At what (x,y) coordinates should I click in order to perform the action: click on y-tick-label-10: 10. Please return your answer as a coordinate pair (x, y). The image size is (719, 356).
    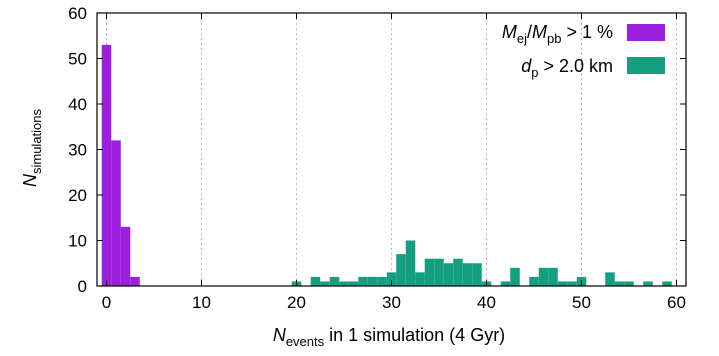
    Looking at the image, I should click on (77, 241).